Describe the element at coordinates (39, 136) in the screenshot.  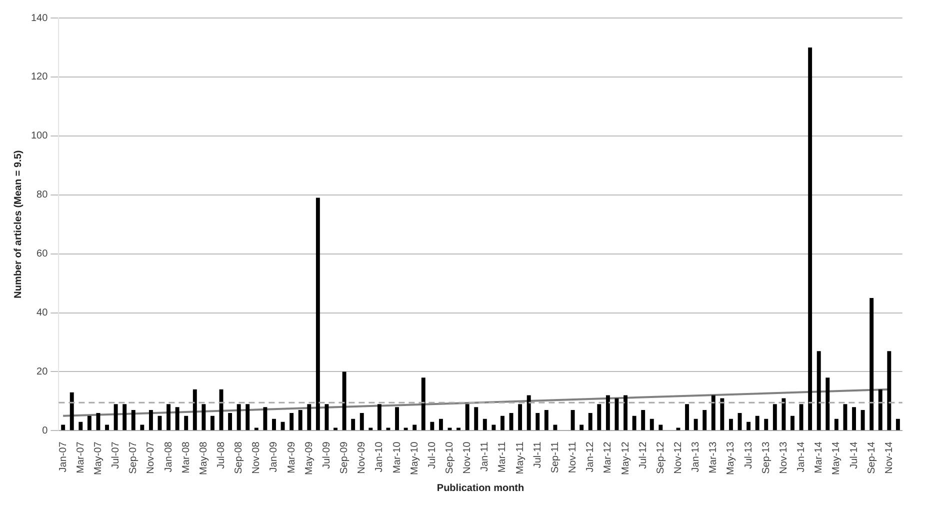
I see `y-tick-label: 100` at that location.